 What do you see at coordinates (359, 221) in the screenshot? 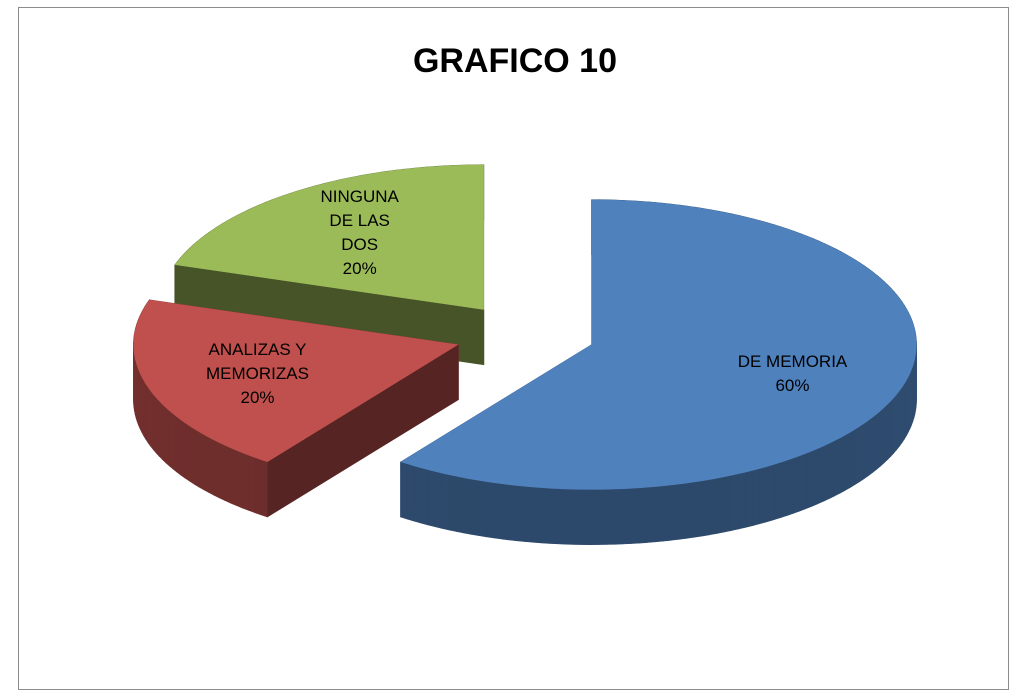
I see `slice-category: NINGUNA DE LAS DOS` at bounding box center [359, 221].